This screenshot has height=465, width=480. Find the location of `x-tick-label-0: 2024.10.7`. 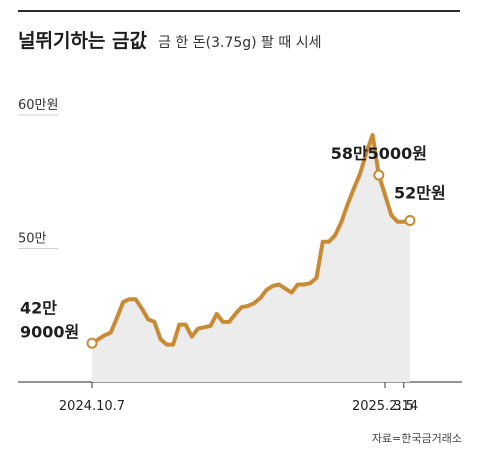

x-tick-label-0: 2024.10.7 is located at coordinates (92, 406).